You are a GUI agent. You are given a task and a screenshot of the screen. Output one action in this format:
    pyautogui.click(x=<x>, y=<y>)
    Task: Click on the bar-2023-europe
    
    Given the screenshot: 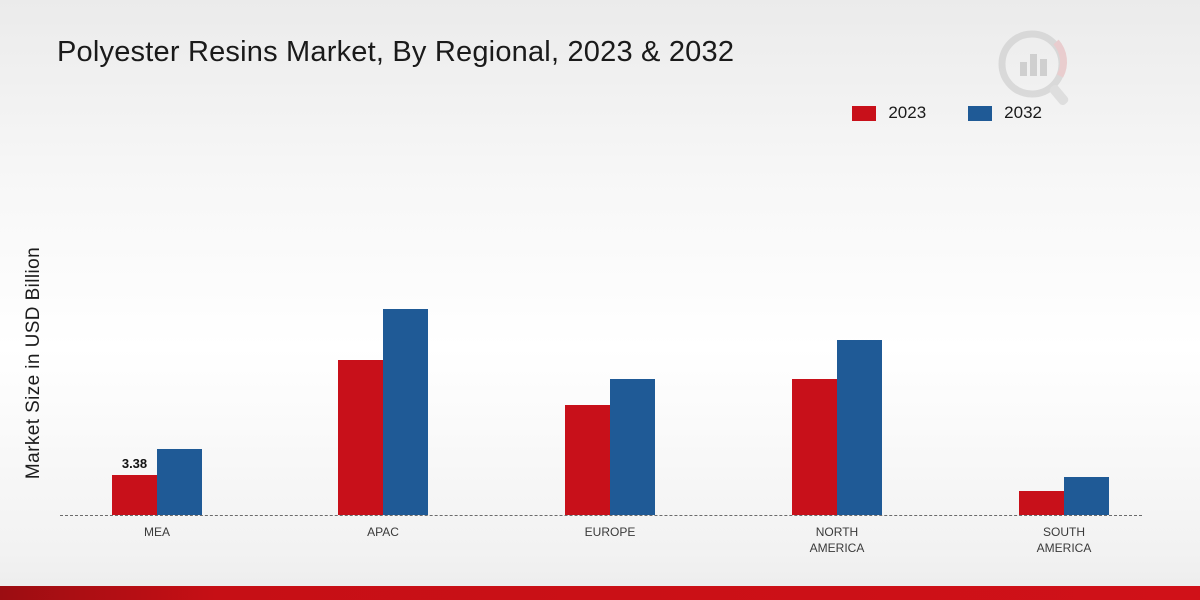 What is the action you would take?
    pyautogui.click(x=587, y=460)
    